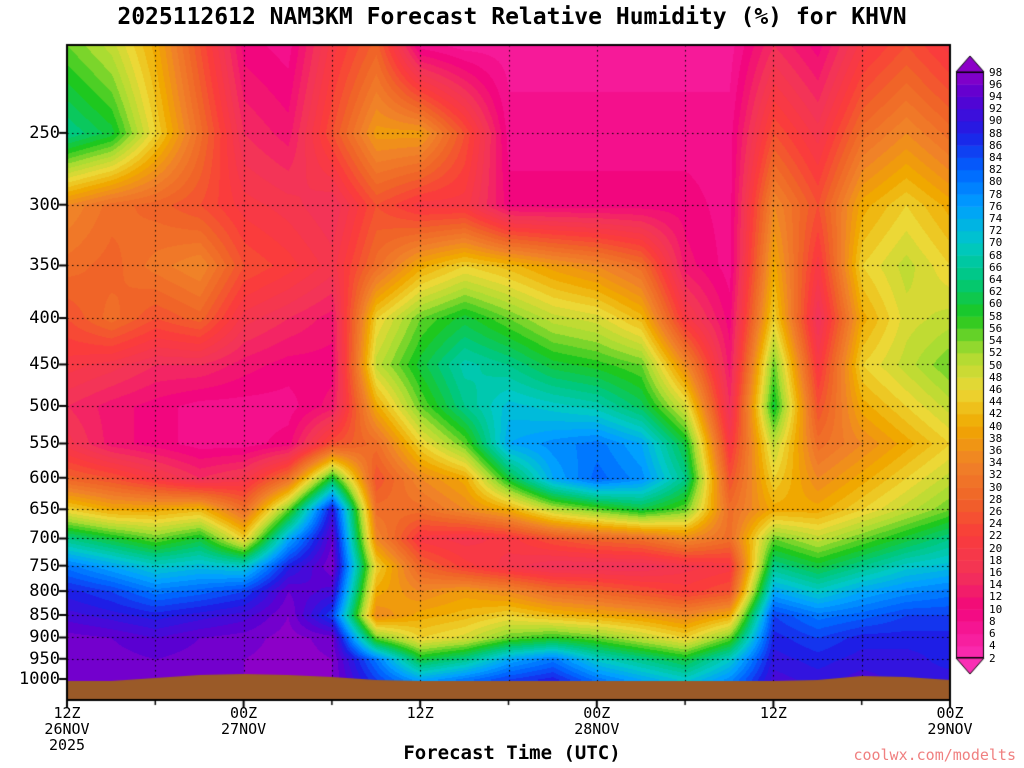 The image size is (1024, 768). I want to click on pressure-tick-label: 550, so click(44, 443).